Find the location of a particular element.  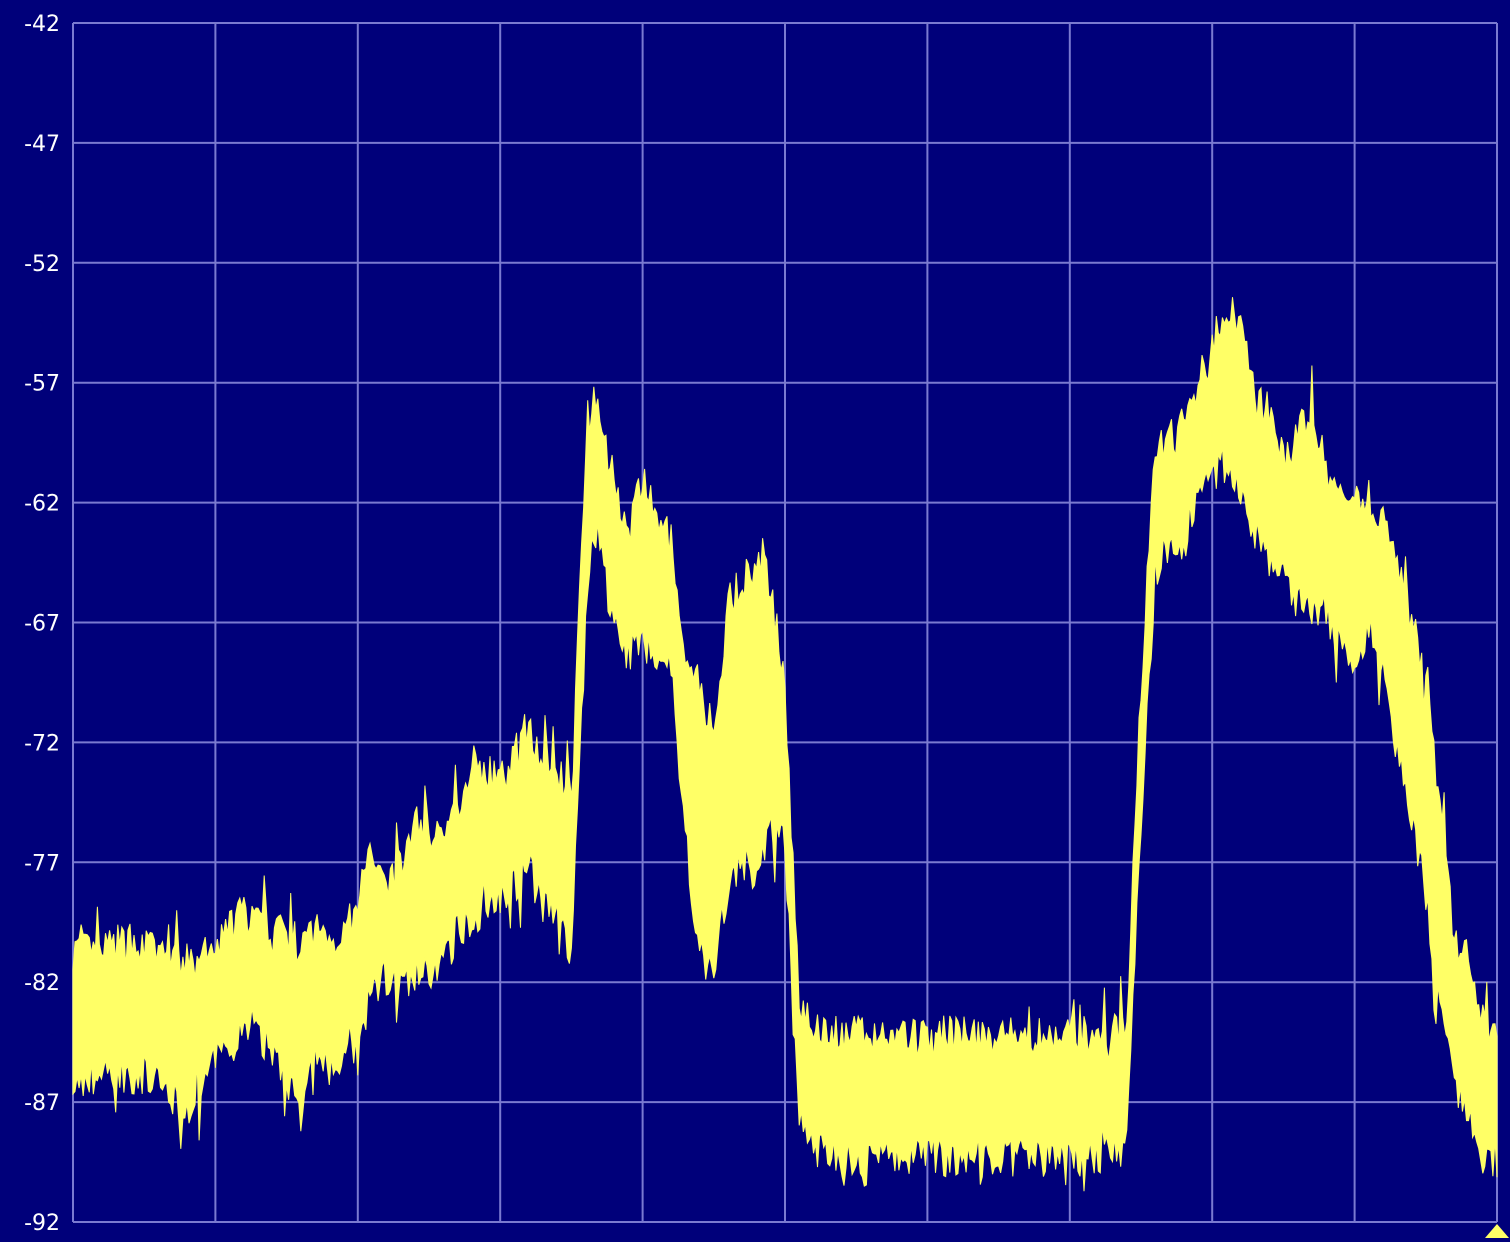

y-tick-label: -92 is located at coordinates (42, 1223).